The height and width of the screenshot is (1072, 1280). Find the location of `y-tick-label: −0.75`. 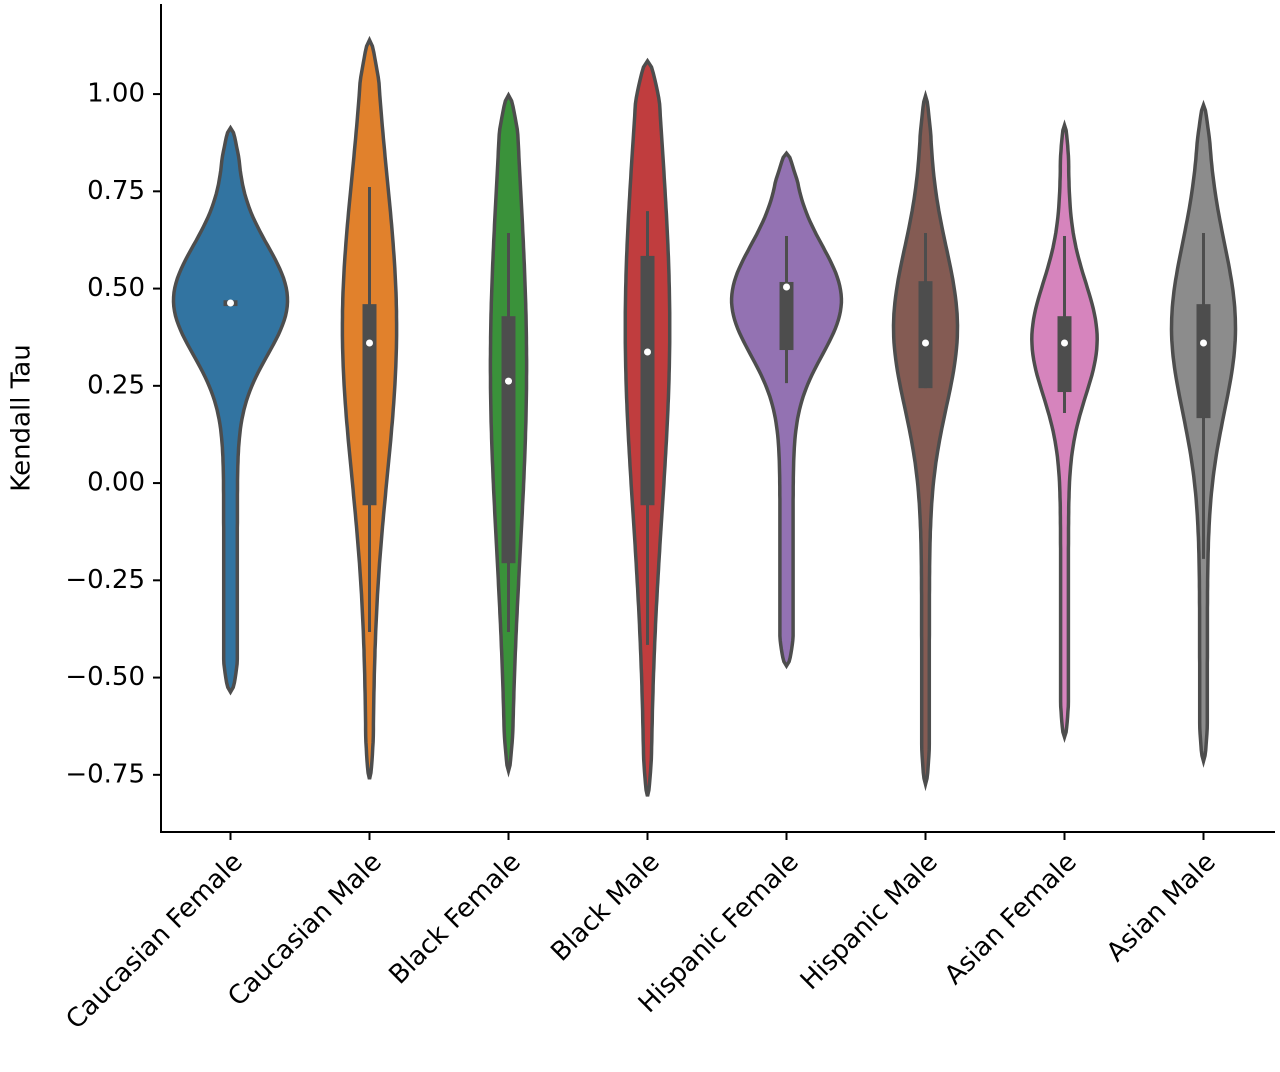

y-tick-label: −0.75 is located at coordinates (105, 774).